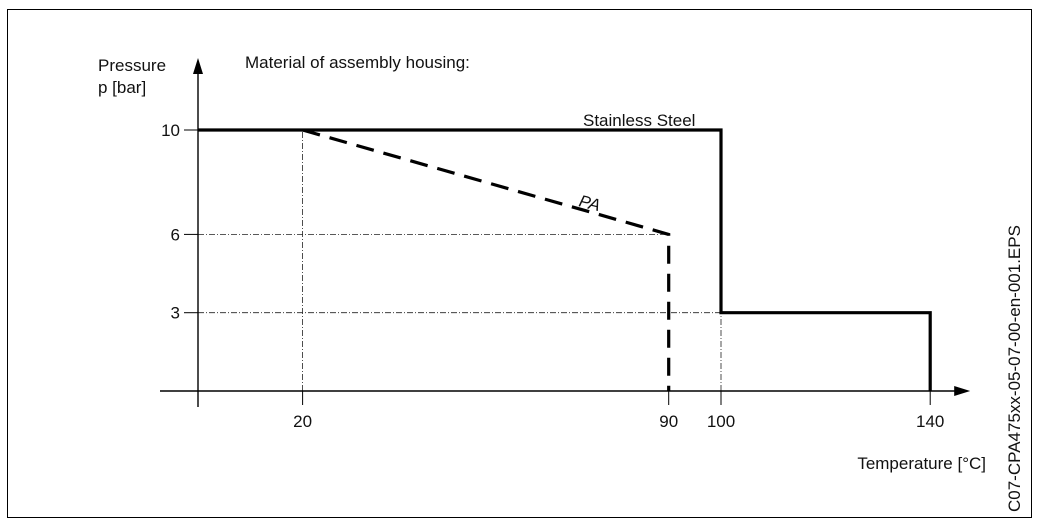 Image resolution: width=1042 pixels, height=519 pixels. What do you see at coordinates (589, 203) in the screenshot?
I see `series-label-pa: PA` at bounding box center [589, 203].